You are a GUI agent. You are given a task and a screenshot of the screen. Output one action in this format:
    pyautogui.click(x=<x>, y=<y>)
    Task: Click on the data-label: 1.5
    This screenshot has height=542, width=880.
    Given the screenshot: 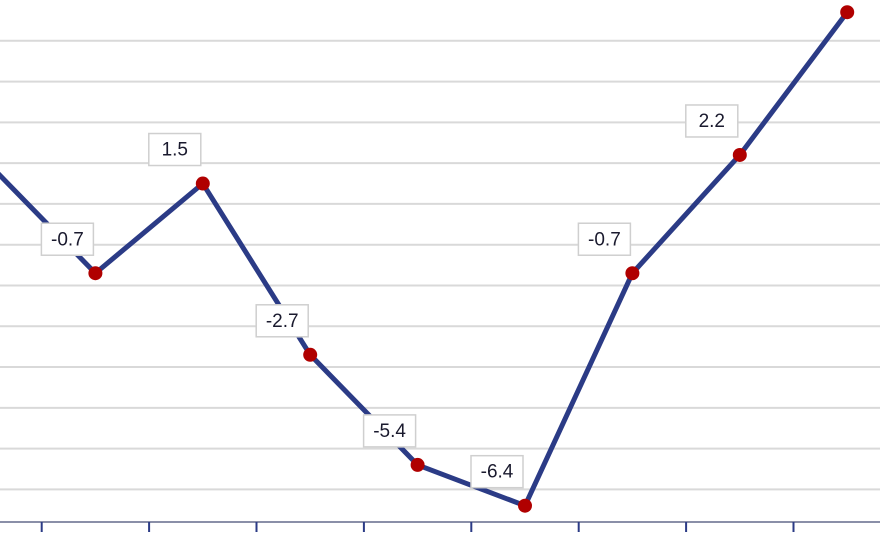 What is the action you would take?
    pyautogui.click(x=175, y=149)
    